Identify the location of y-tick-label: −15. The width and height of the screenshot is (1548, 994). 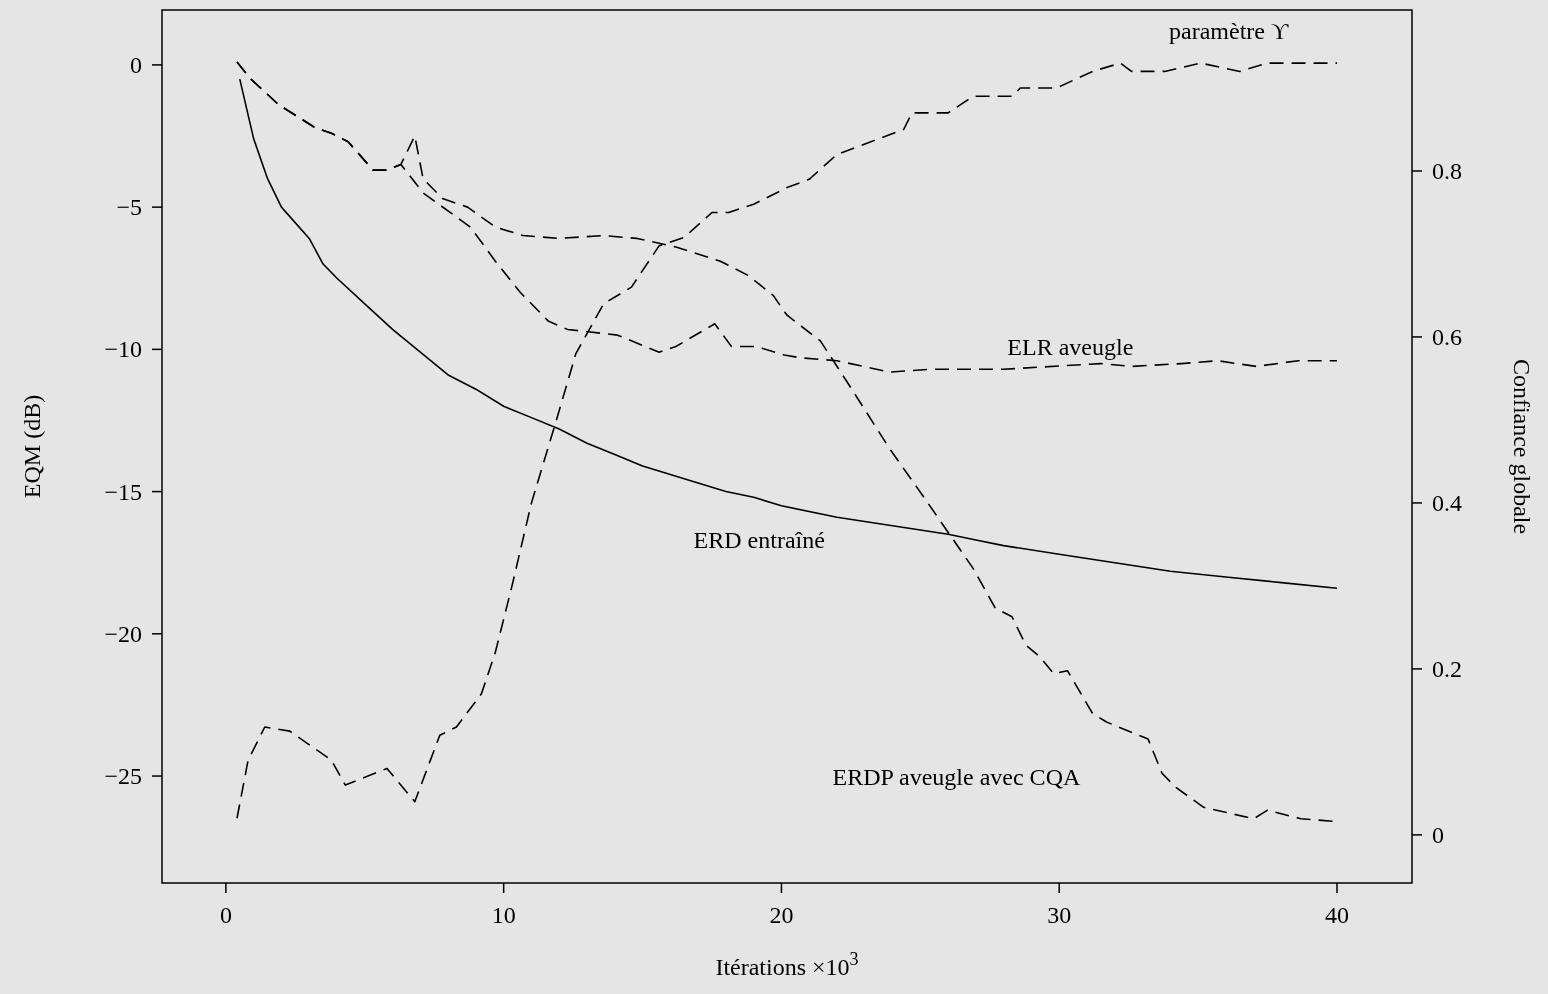
(123, 491).